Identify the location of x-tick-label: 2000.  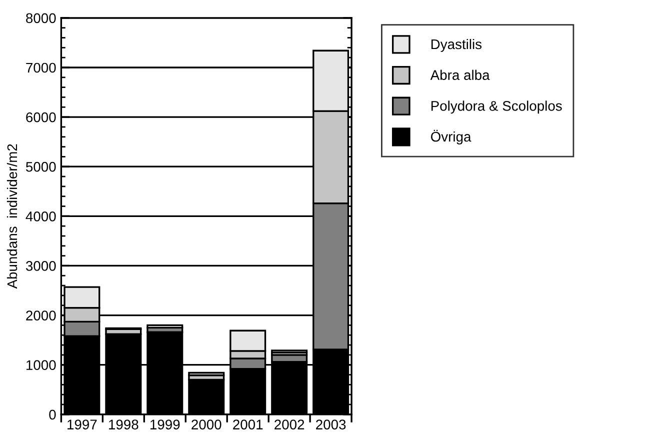
(207, 425).